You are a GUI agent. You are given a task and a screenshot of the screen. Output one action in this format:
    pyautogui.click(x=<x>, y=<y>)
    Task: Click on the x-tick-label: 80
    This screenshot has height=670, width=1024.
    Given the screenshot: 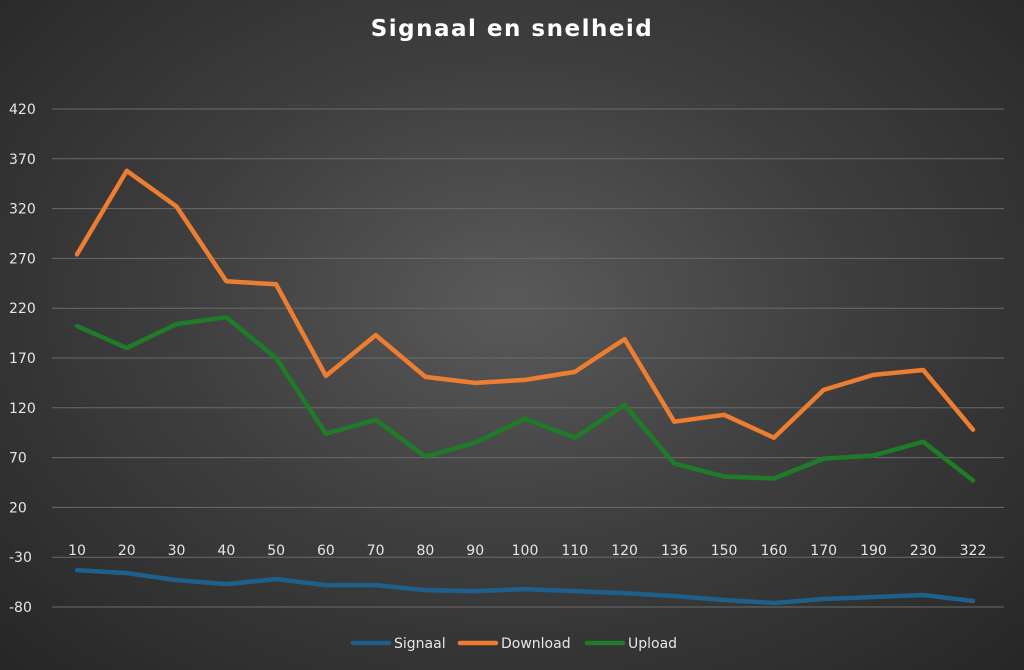 What is the action you would take?
    pyautogui.click(x=426, y=551)
    